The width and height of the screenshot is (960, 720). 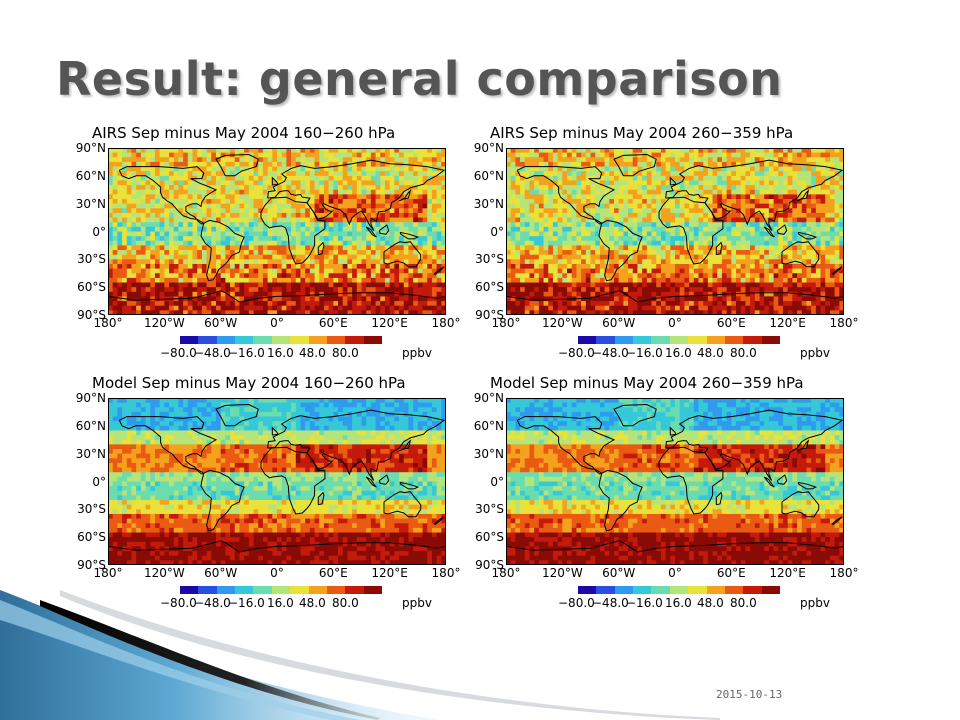 What do you see at coordinates (360, 655) in the screenshot?
I see `decorative-swoosh` at bounding box center [360, 655].